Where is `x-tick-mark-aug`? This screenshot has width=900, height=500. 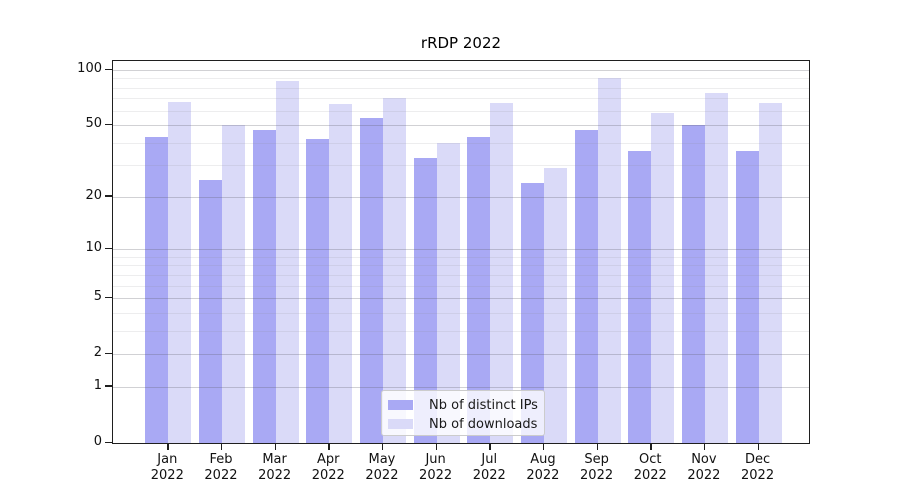
x-tick-mark-aug is located at coordinates (543, 447).